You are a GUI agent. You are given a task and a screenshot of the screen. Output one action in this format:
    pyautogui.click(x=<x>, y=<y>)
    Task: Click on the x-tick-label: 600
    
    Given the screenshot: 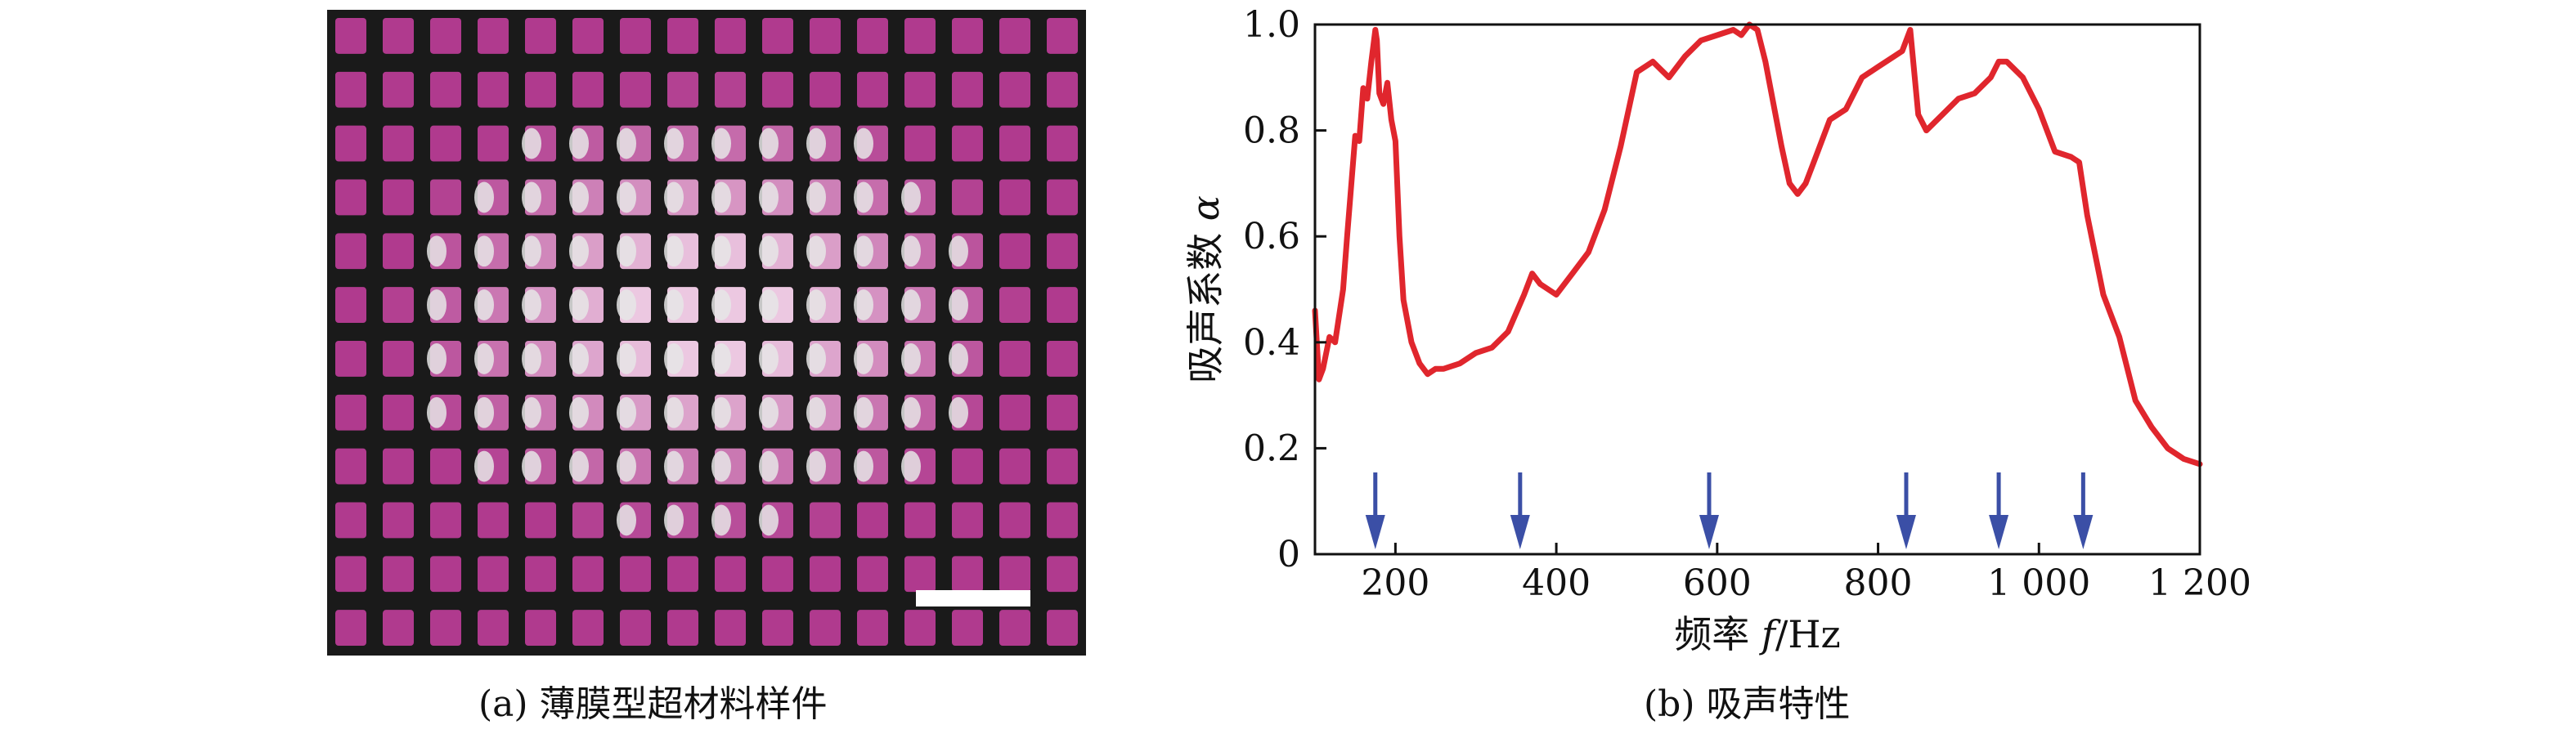 What is the action you would take?
    pyautogui.click(x=1717, y=583)
    